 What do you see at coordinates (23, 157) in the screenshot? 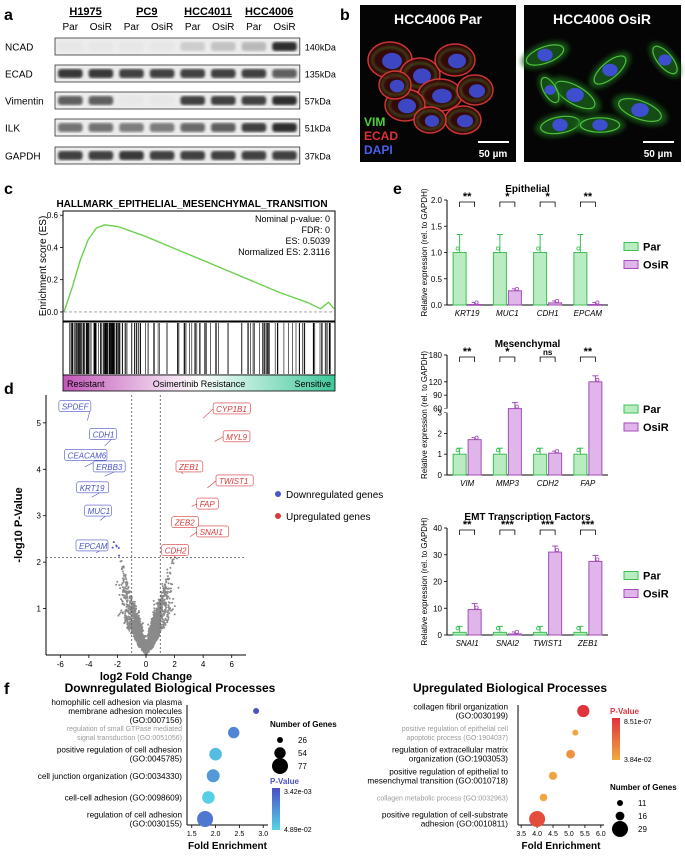
I see `protein-label: GAPDH` at bounding box center [23, 157].